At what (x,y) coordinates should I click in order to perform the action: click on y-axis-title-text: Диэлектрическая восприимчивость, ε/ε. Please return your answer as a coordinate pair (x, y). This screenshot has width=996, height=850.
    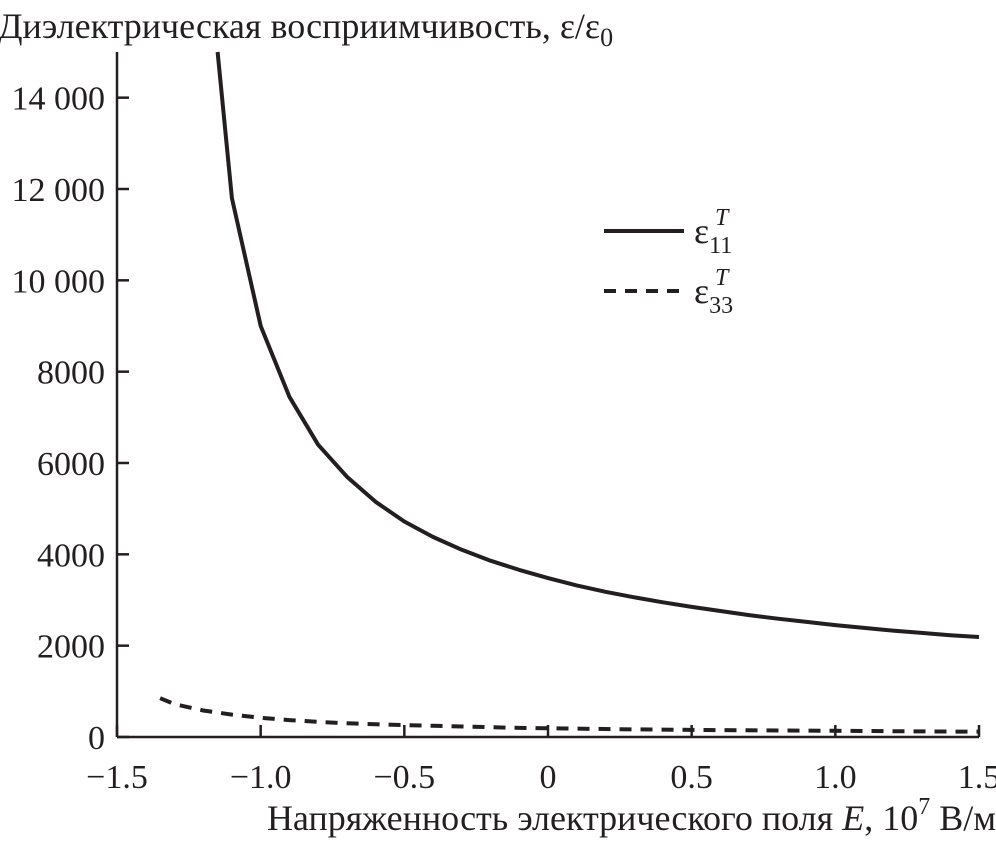
    Looking at the image, I should click on (300, 26).